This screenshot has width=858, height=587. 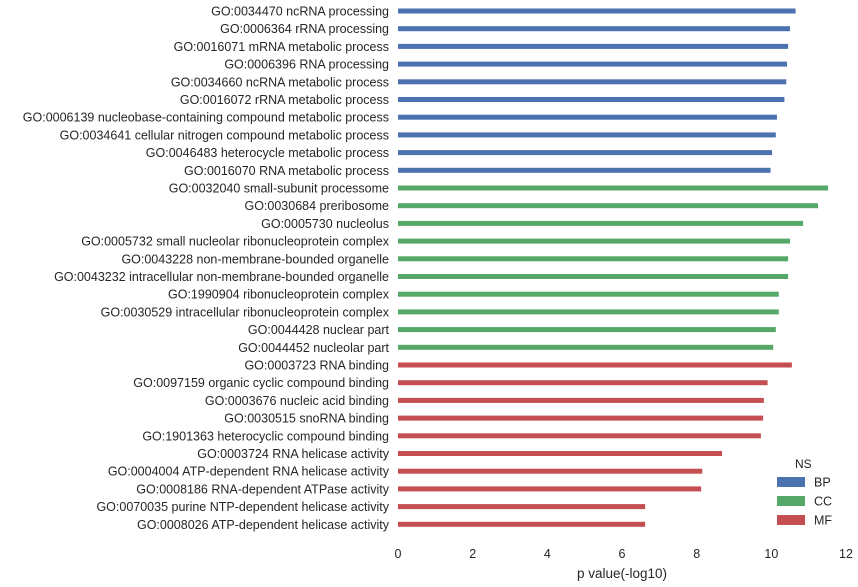 What do you see at coordinates (300, 12) in the screenshot?
I see `category-label: GO:0034470 ncRNA processing` at bounding box center [300, 12].